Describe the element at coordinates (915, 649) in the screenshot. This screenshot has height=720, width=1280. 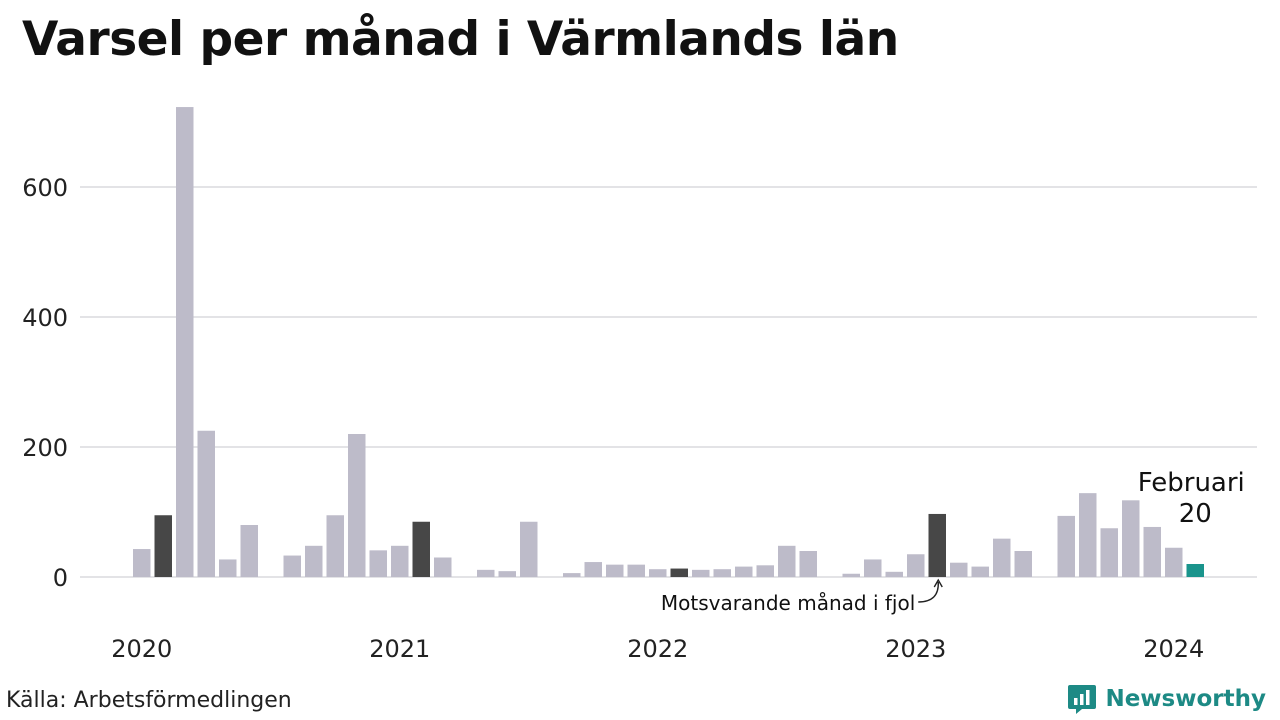
I see `x-tick-label: 2023` at that location.